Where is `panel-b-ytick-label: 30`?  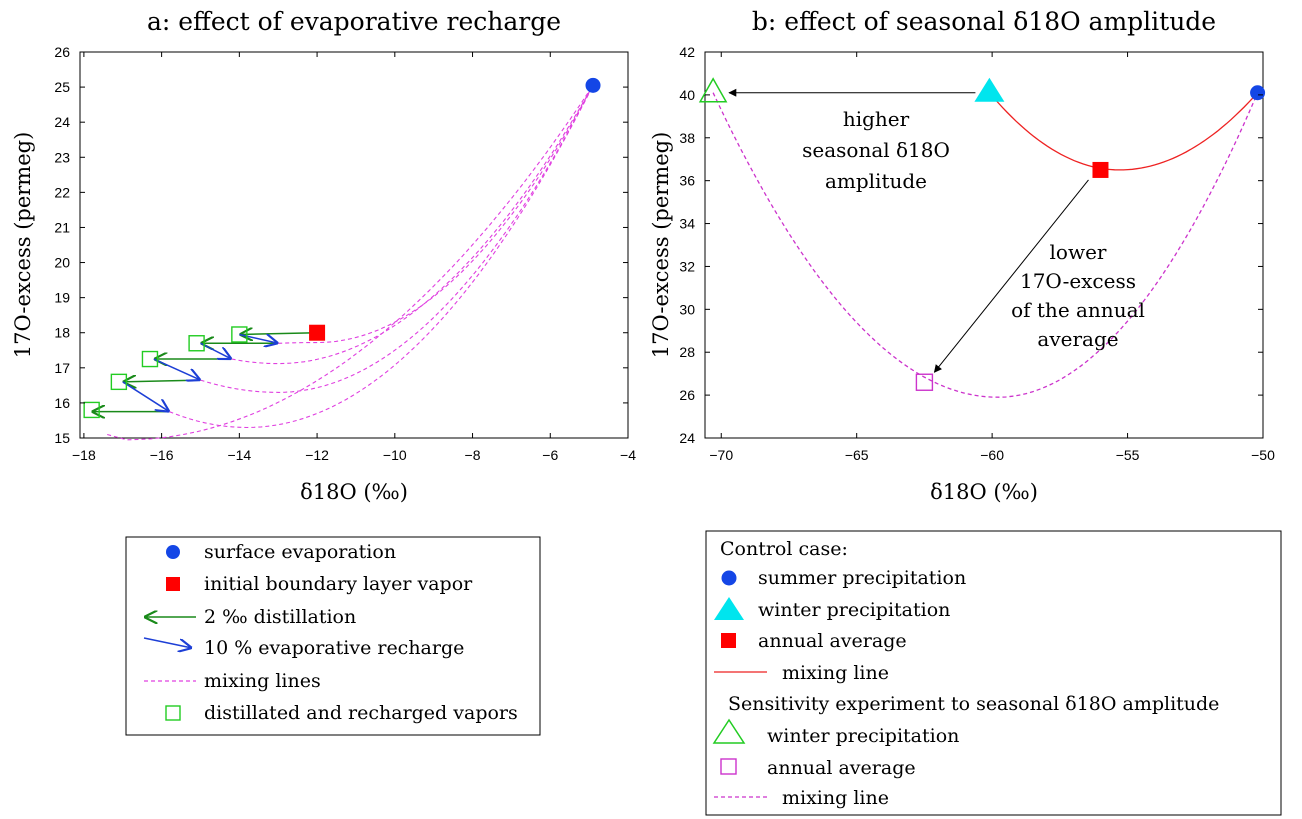 panel-b-ytick-label: 30 is located at coordinates (687, 309).